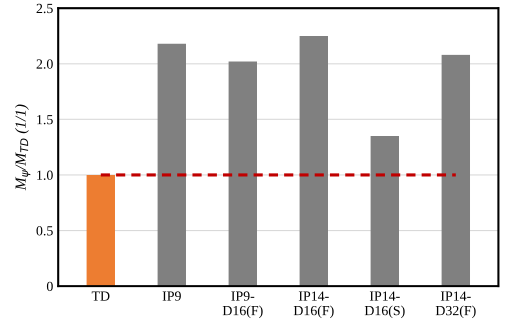 This screenshot has height=327, width=506. Describe the element at coordinates (44, 64) in the screenshot. I see `y-tick-label: 2.0` at that location.